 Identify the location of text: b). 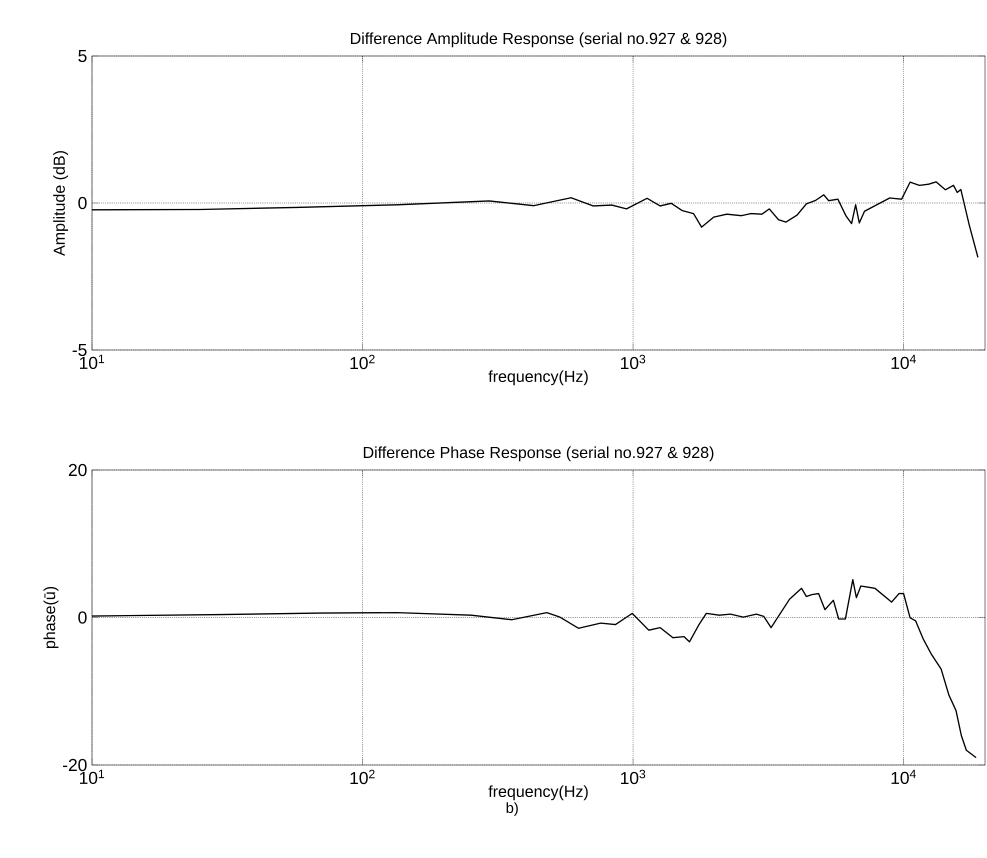
(512, 809).